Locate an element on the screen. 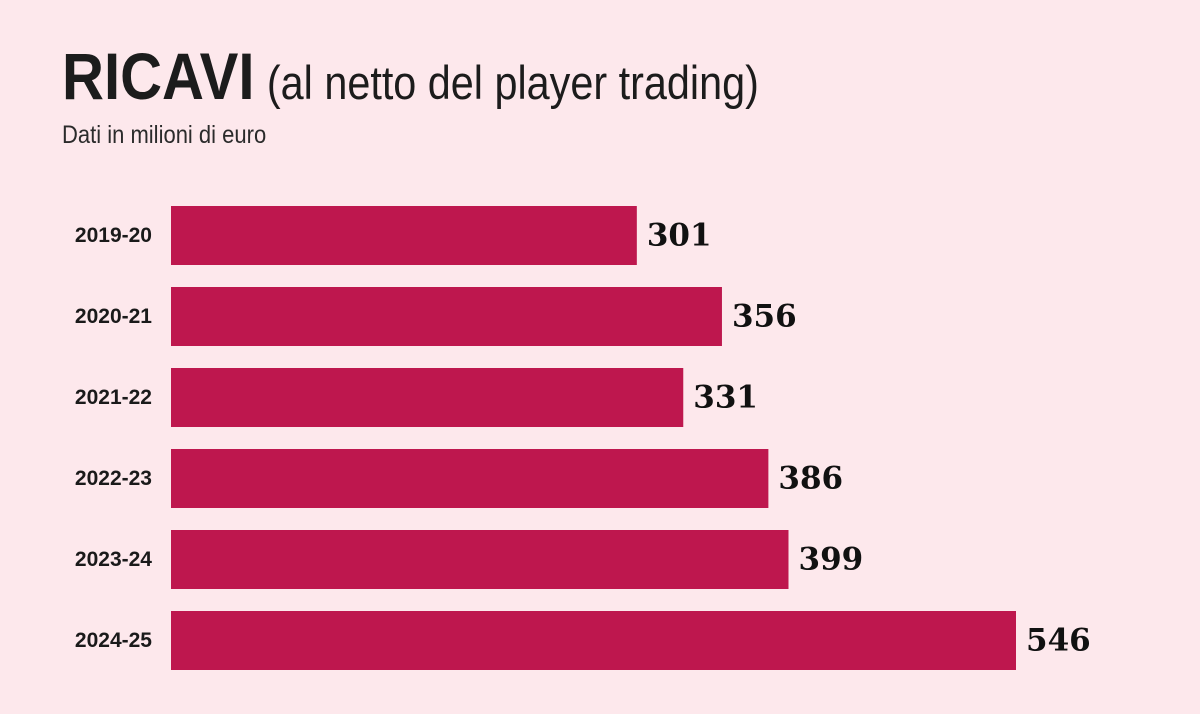 The width and height of the screenshot is (1200, 714). category-label: 2024-25 is located at coordinates (113, 640).